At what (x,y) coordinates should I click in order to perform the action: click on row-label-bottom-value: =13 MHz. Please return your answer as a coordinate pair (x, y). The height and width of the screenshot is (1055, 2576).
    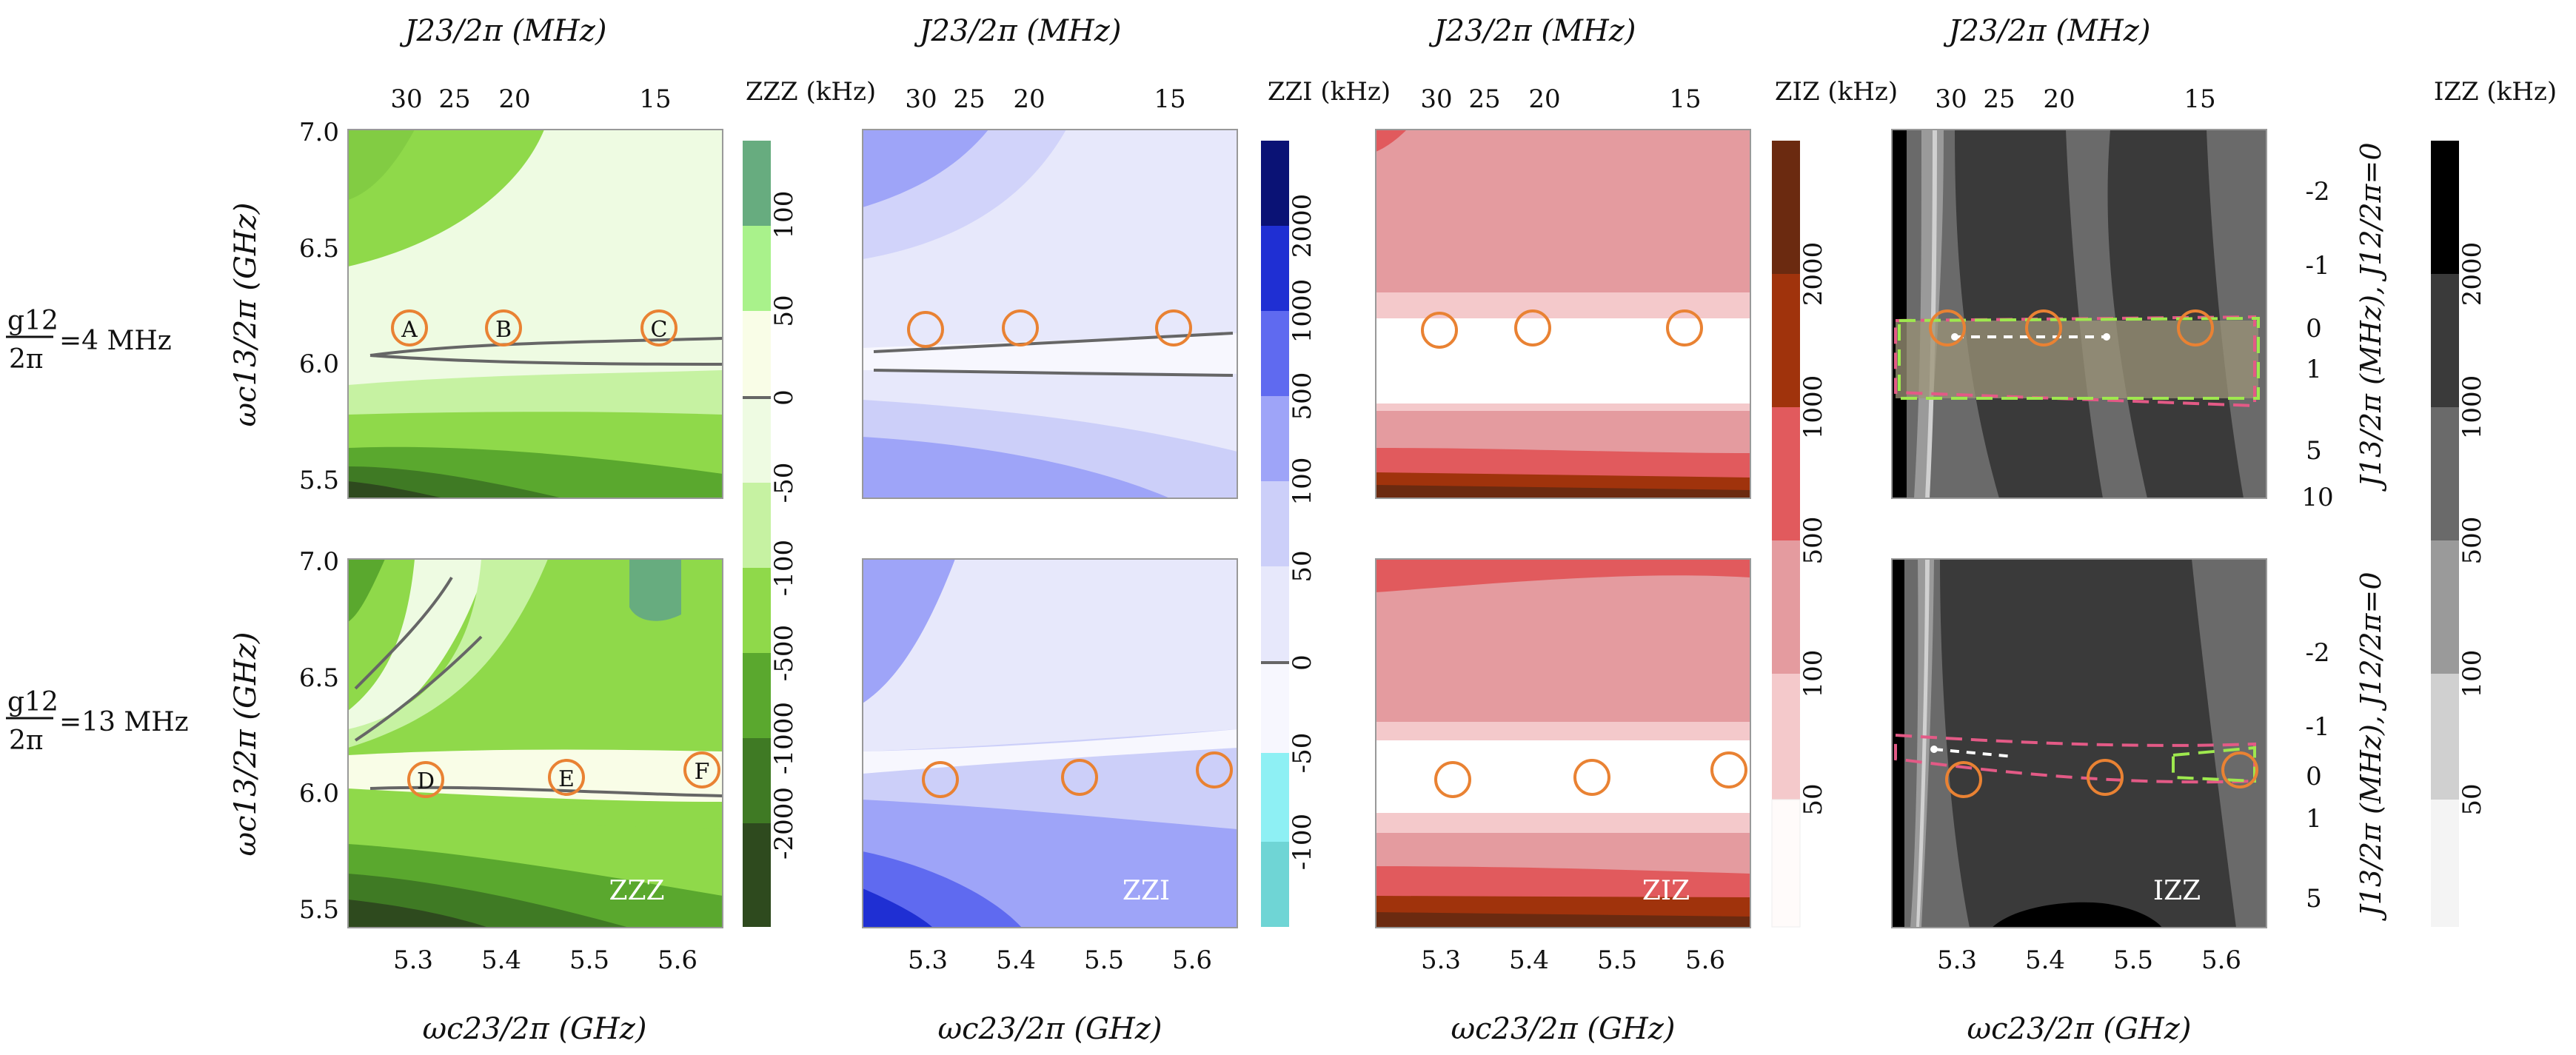
    Looking at the image, I should click on (124, 722).